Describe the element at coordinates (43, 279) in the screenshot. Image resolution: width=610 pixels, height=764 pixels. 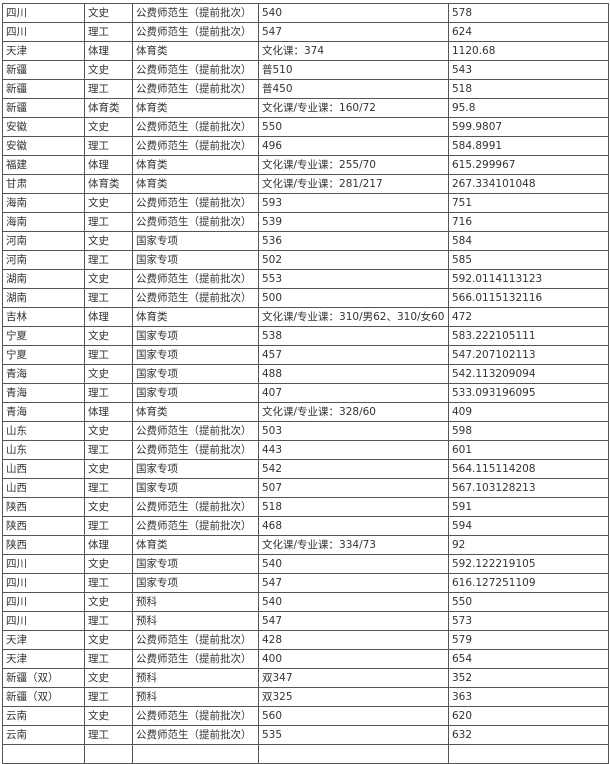
I see `province-cell: 湖南` at that location.